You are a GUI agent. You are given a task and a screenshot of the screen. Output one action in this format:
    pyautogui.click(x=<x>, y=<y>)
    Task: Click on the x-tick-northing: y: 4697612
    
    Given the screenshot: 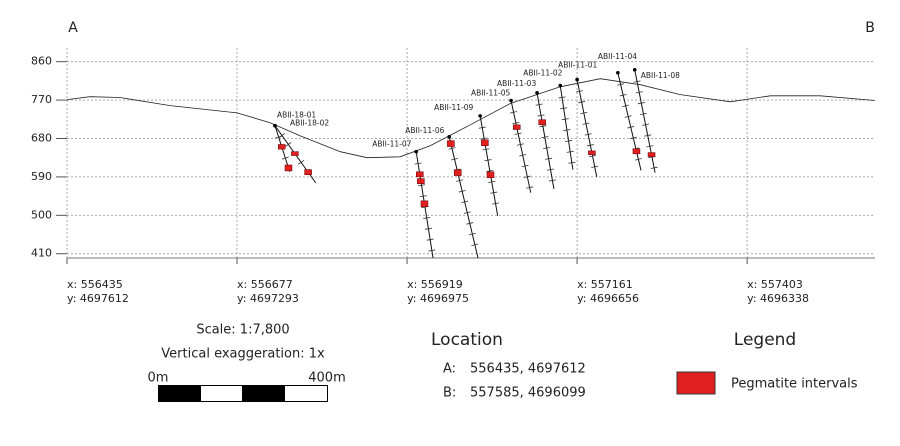 What is the action you would take?
    pyautogui.click(x=98, y=298)
    